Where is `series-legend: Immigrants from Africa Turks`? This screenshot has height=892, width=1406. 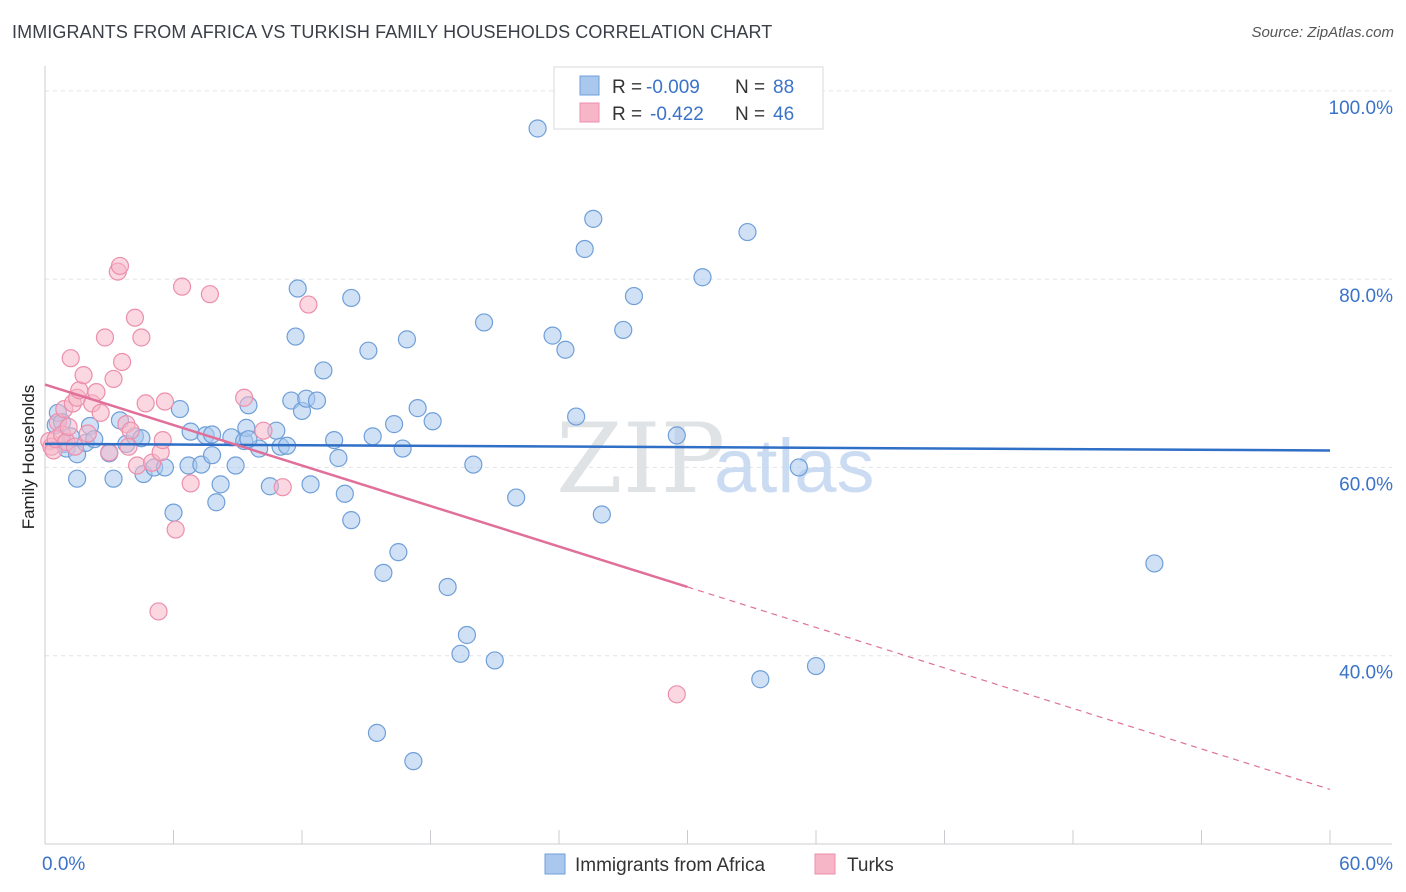
series-legend: Immigrants from Africa Turks is located at coordinates (719, 864).